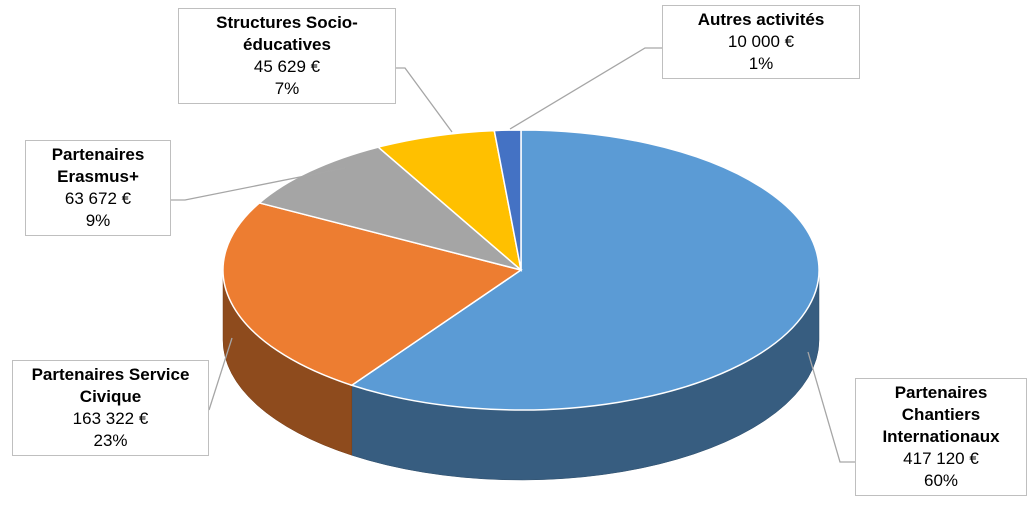  Describe the element at coordinates (98, 198) in the screenshot. I see `value-label: 63 672 €` at that location.